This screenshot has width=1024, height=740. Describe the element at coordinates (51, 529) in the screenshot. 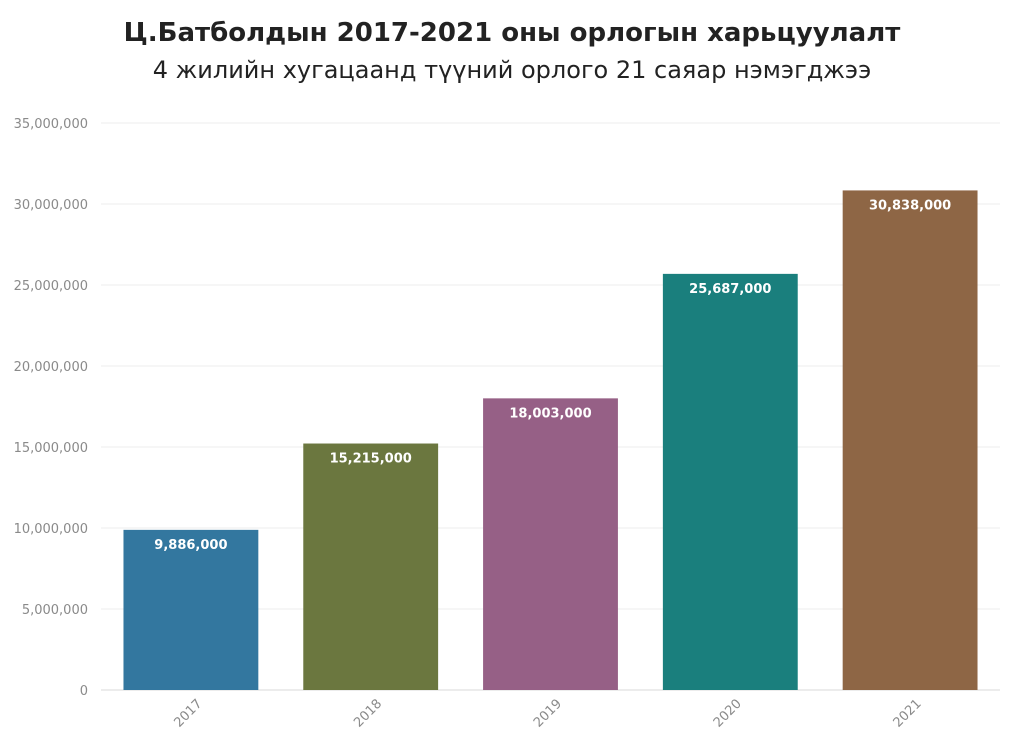

I see `y-tick-label: 10,000,000` at that location.